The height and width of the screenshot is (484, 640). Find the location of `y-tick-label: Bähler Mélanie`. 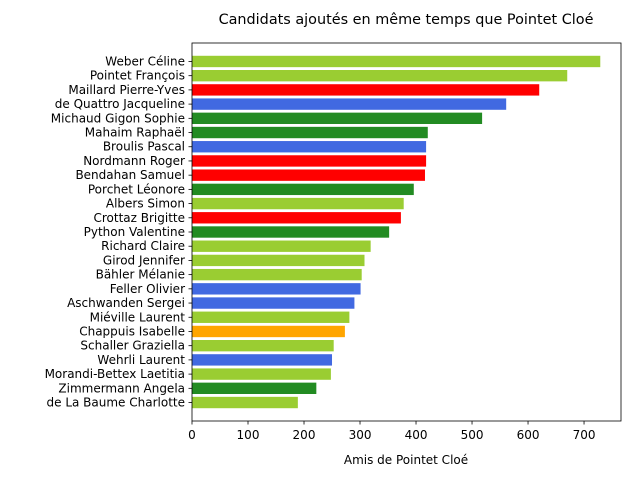

y-tick-label: Bähler Mélanie is located at coordinates (140, 275).